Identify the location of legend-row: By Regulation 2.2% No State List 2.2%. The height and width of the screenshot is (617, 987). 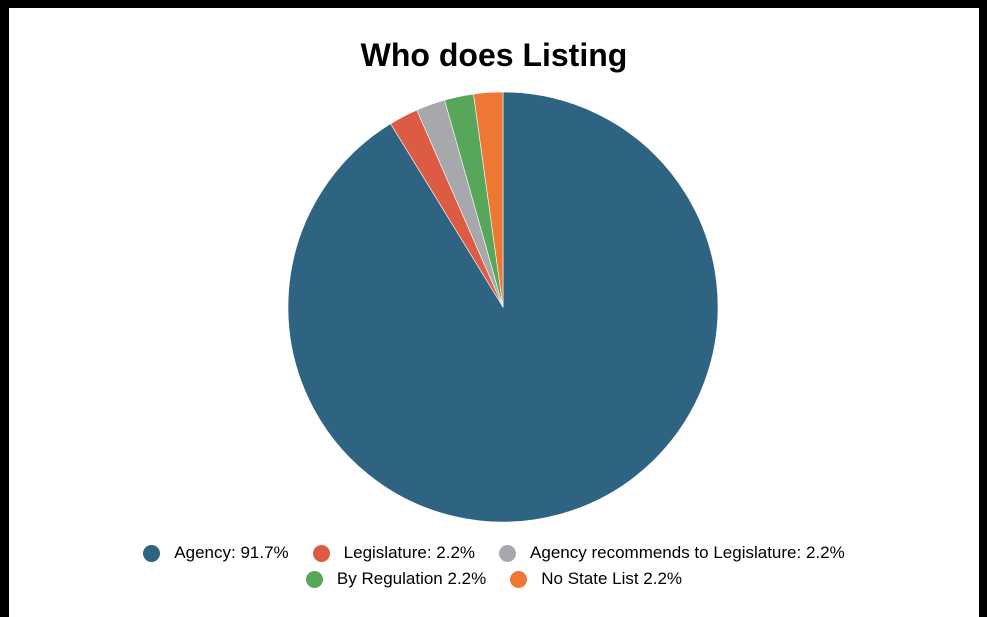
(494, 579).